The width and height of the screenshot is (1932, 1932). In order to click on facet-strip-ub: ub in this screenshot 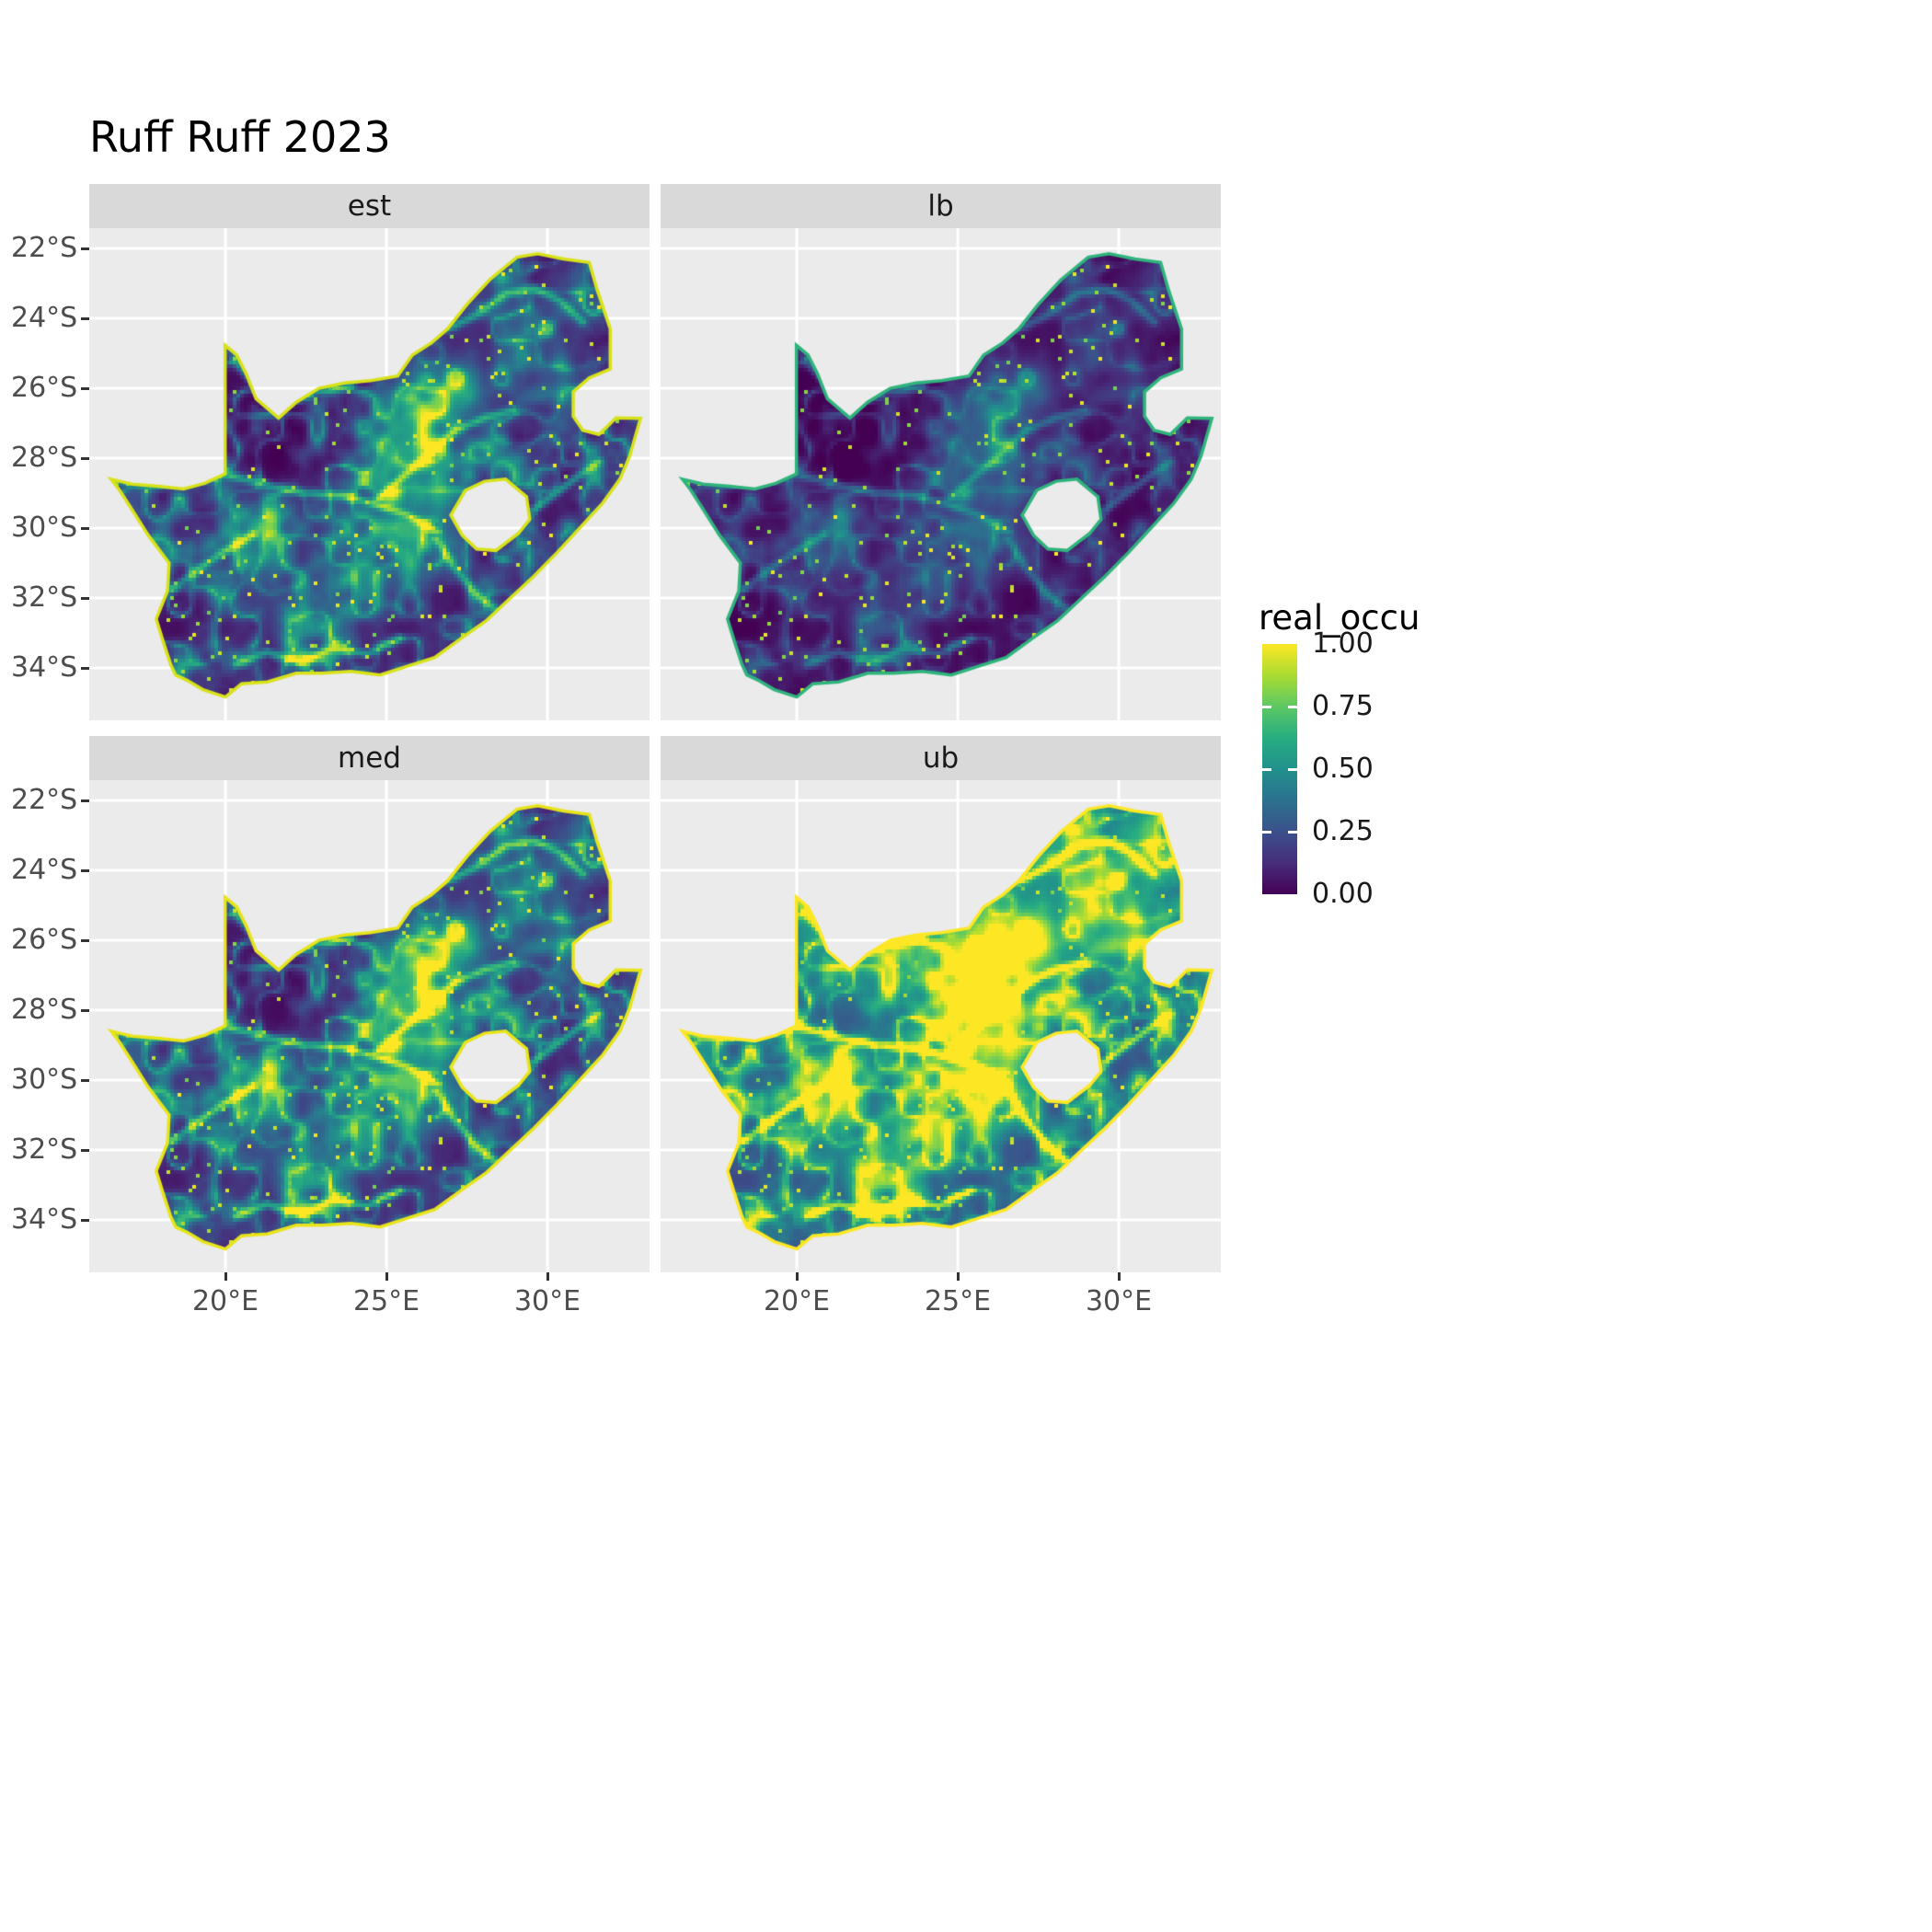, I will do `click(941, 758)`.